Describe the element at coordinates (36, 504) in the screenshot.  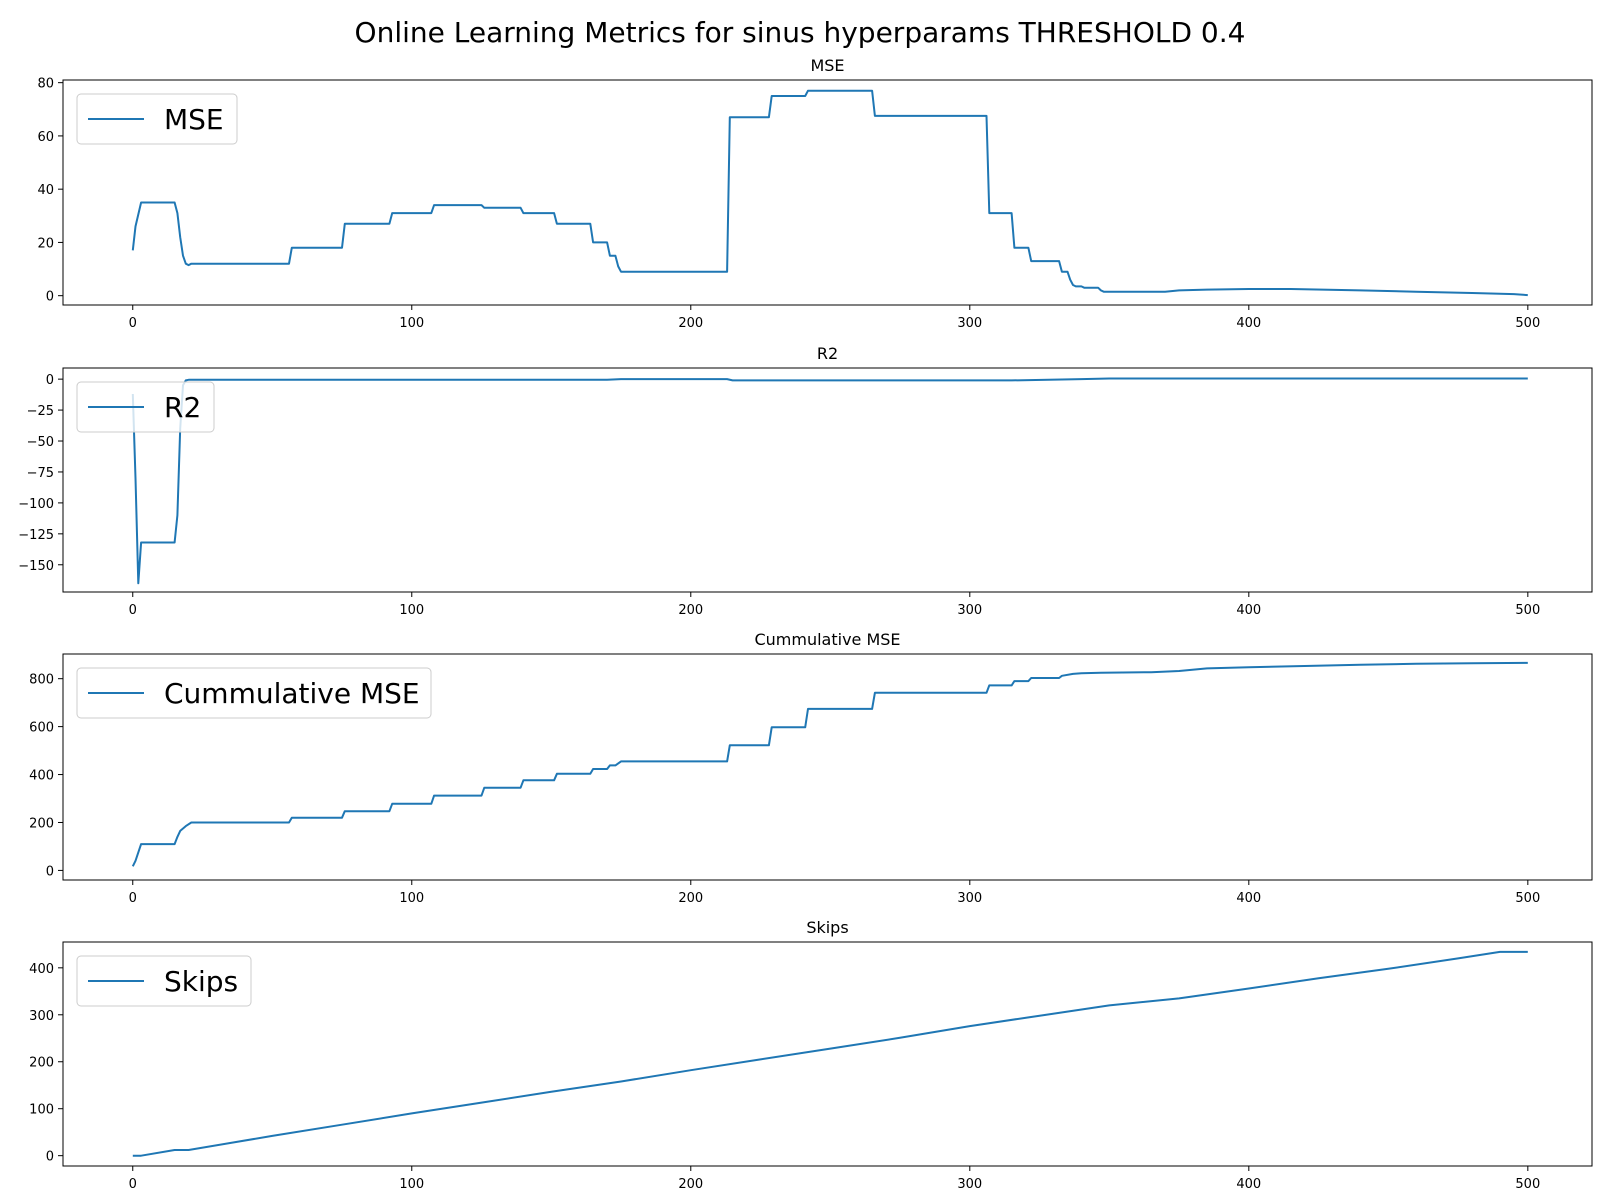
I see `y-tick-label: −100` at that location.